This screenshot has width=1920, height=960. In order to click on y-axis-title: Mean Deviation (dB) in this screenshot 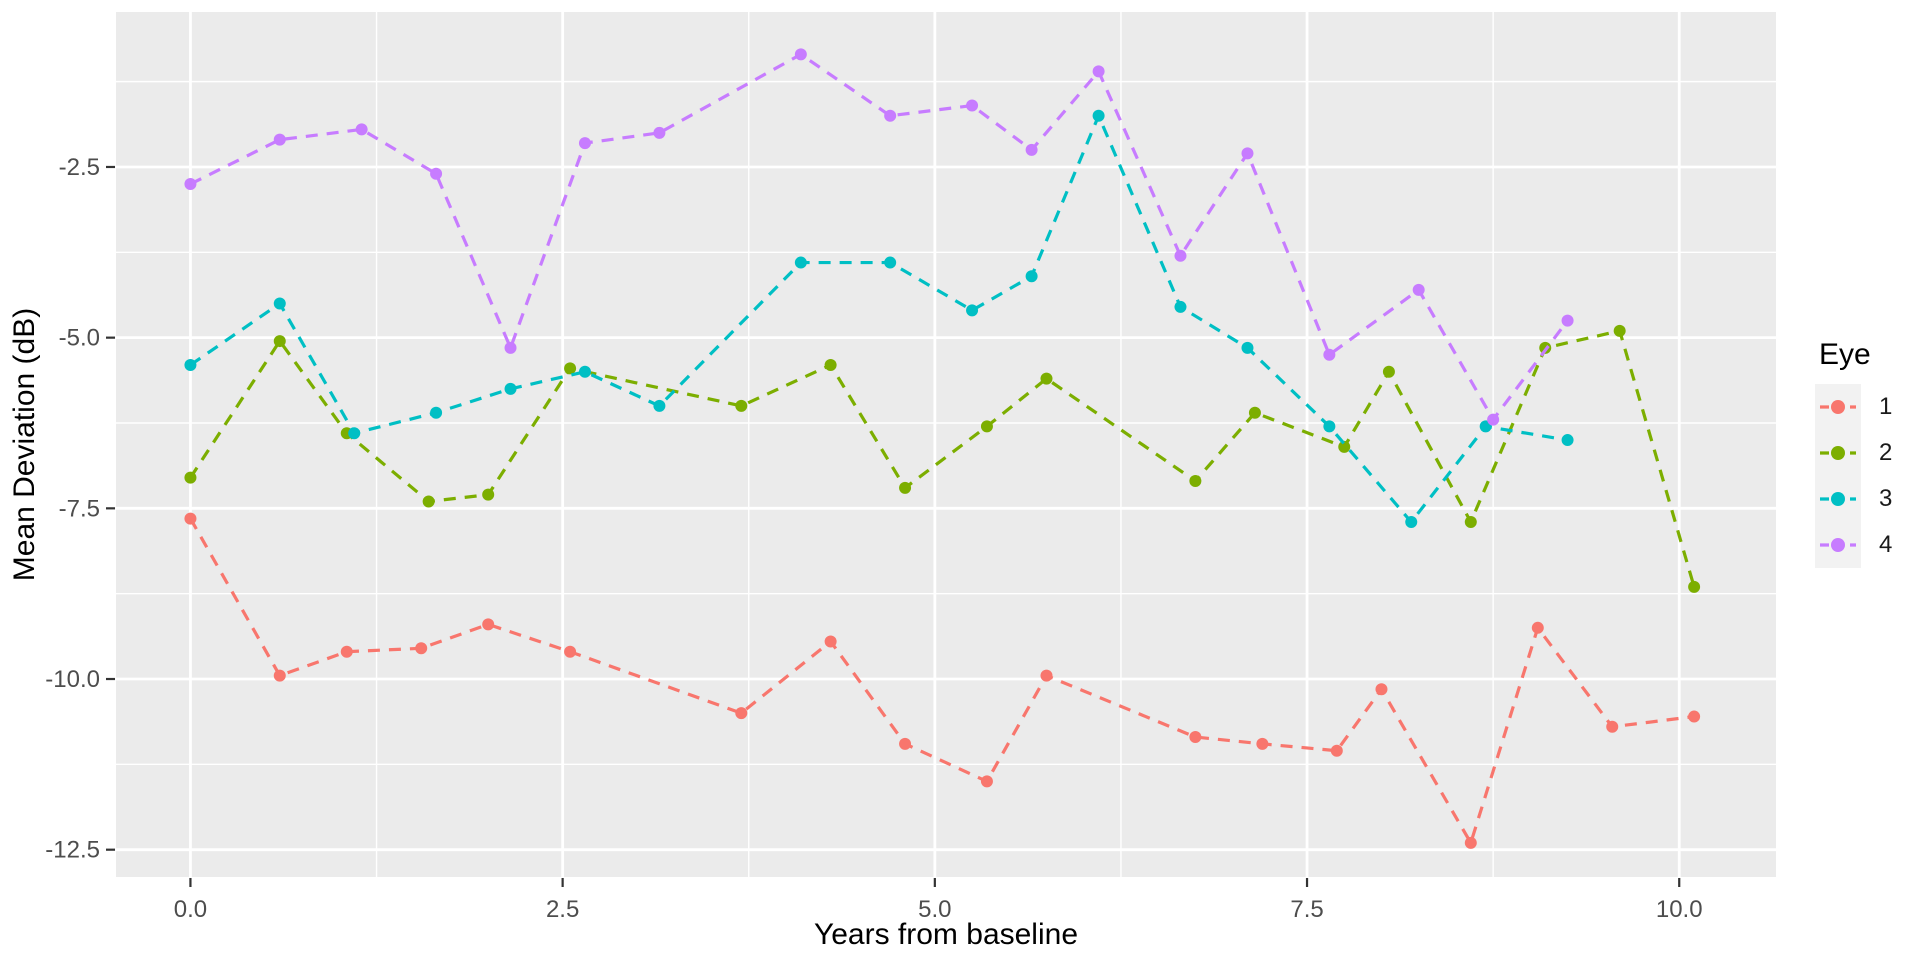, I will do `click(24, 444)`.